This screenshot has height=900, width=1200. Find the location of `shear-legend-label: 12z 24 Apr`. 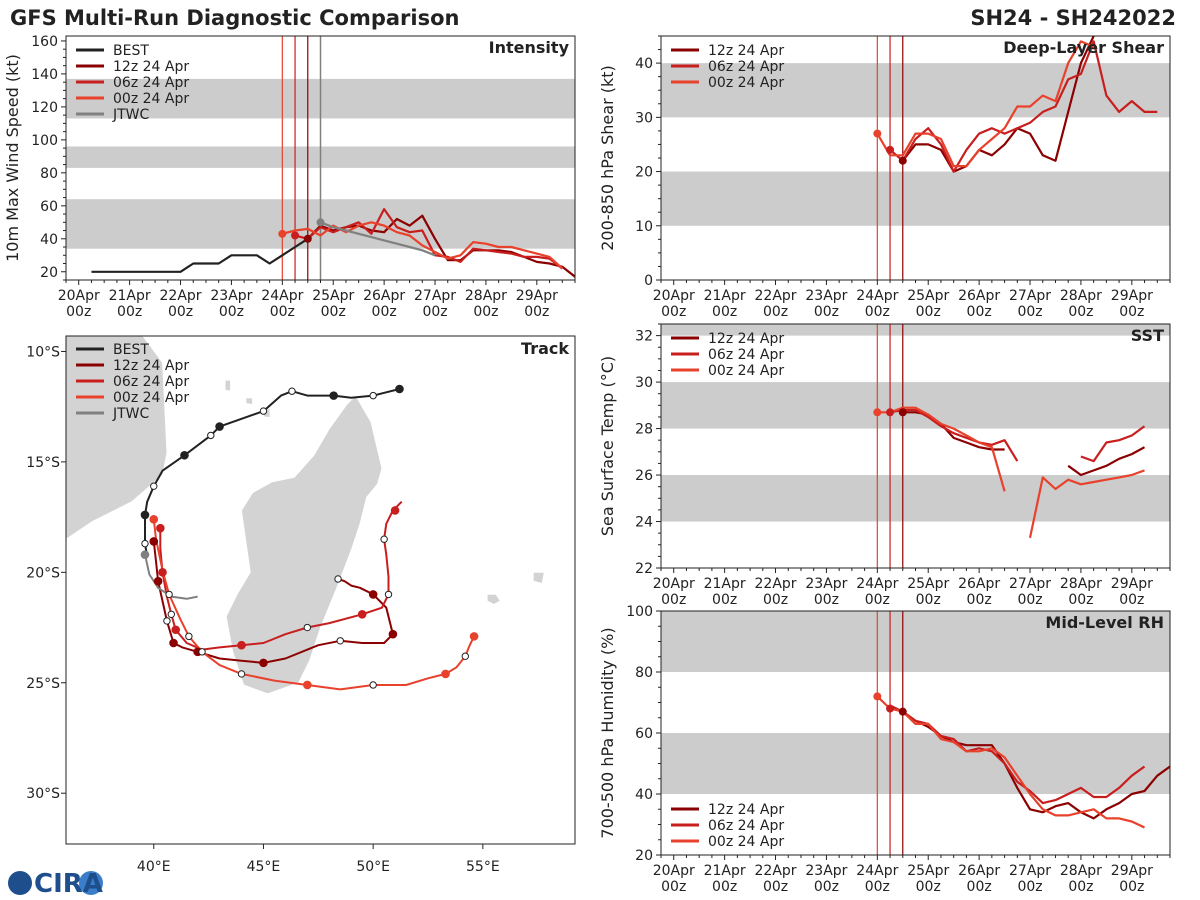

shear-legend-label: 12z 24 Apr is located at coordinates (746, 51).